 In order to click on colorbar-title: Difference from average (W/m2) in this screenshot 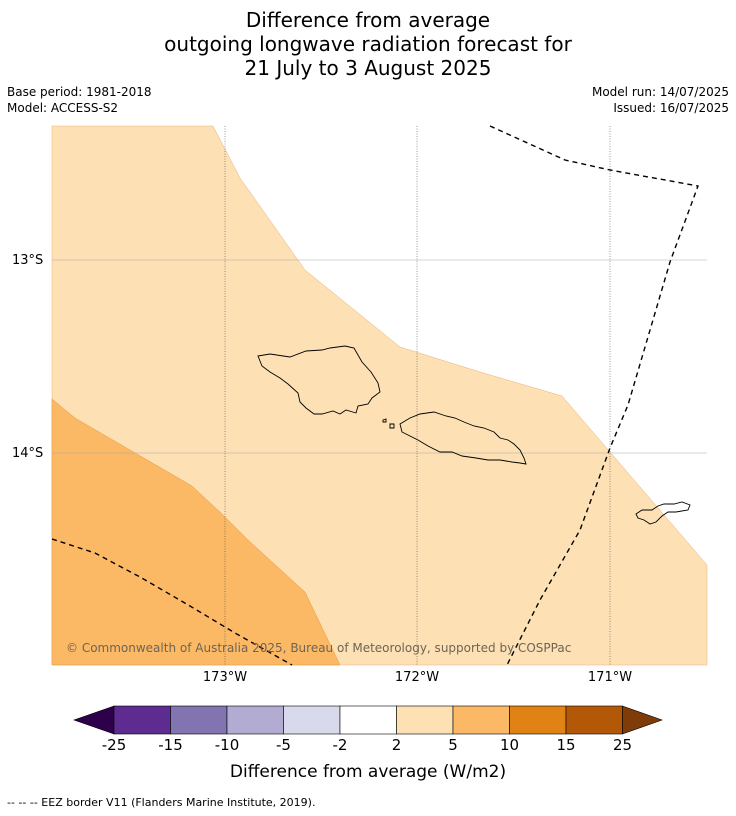, I will do `click(368, 772)`.